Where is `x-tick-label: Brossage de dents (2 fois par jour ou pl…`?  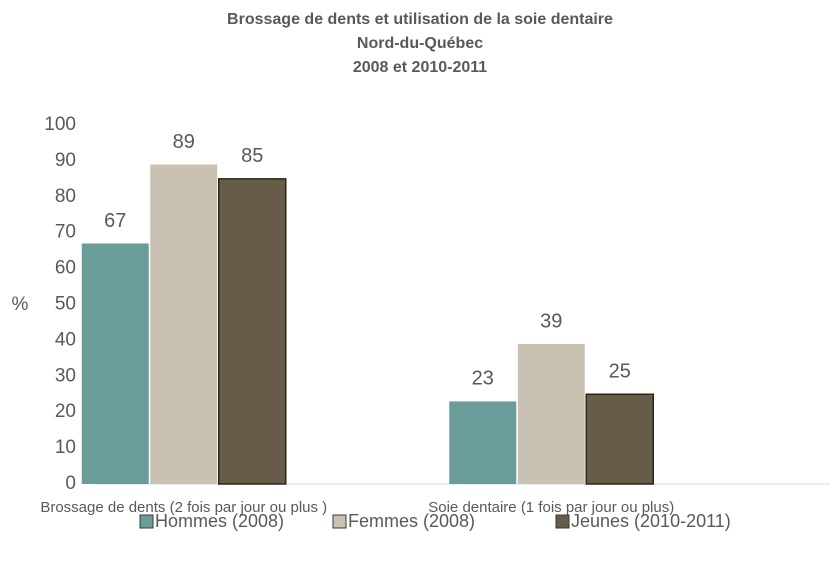
x-tick-label: Brossage de dents (2 fois par jour ou pl… is located at coordinates (183, 507).